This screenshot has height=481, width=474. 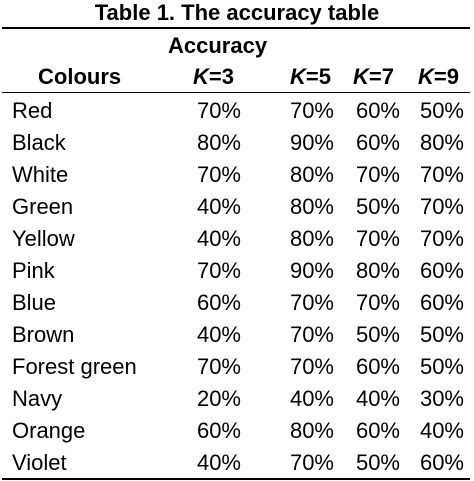 I want to click on table-row: Navy 20% 40% 40% 30%, so click(x=237, y=400).